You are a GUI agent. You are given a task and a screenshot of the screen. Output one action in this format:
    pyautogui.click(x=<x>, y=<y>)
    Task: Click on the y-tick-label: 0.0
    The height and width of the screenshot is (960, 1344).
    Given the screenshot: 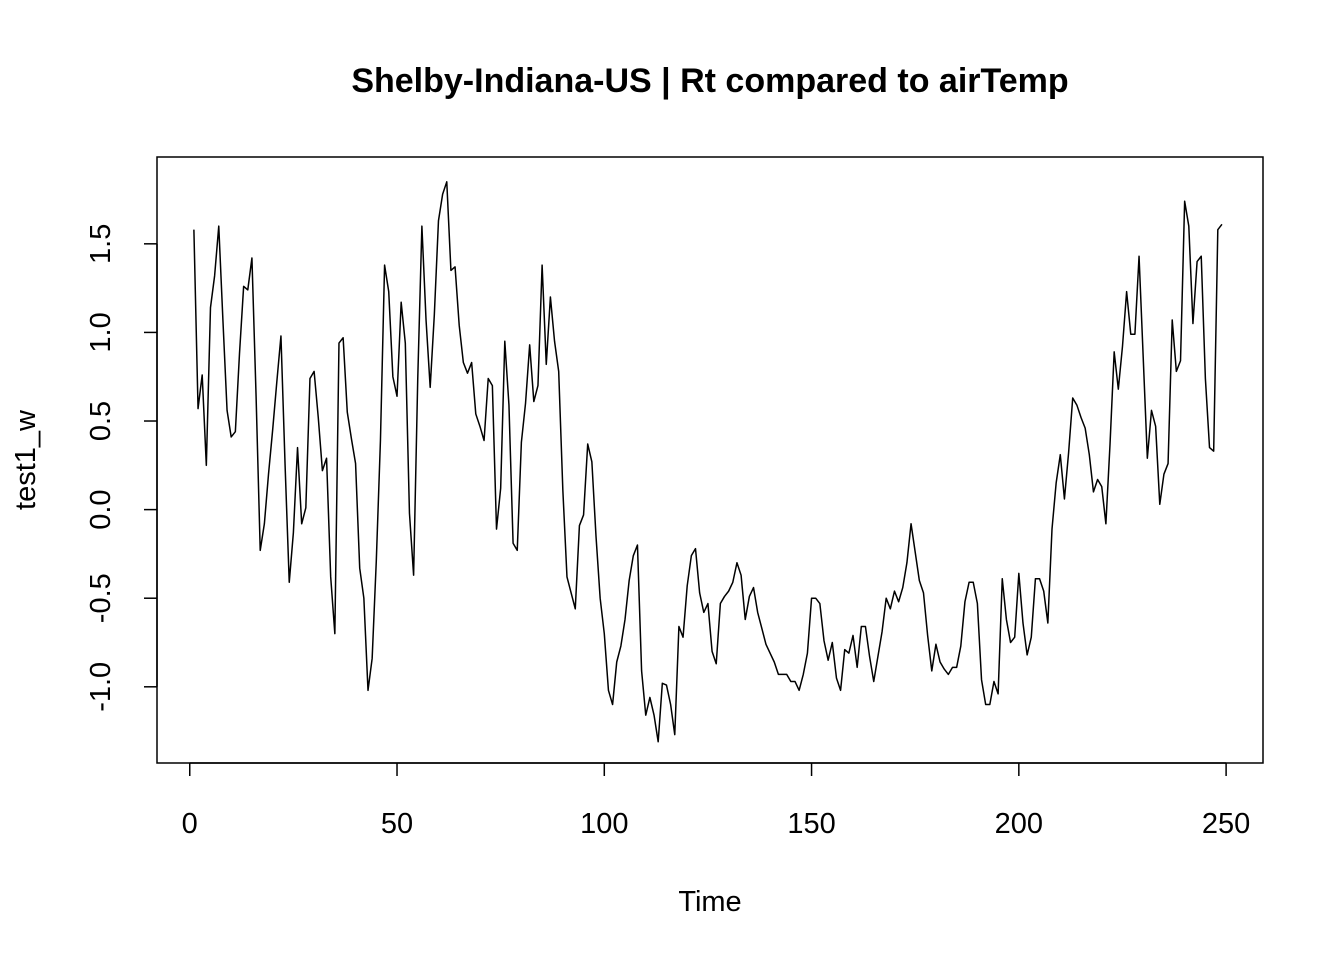 What is the action you would take?
    pyautogui.click(x=101, y=509)
    